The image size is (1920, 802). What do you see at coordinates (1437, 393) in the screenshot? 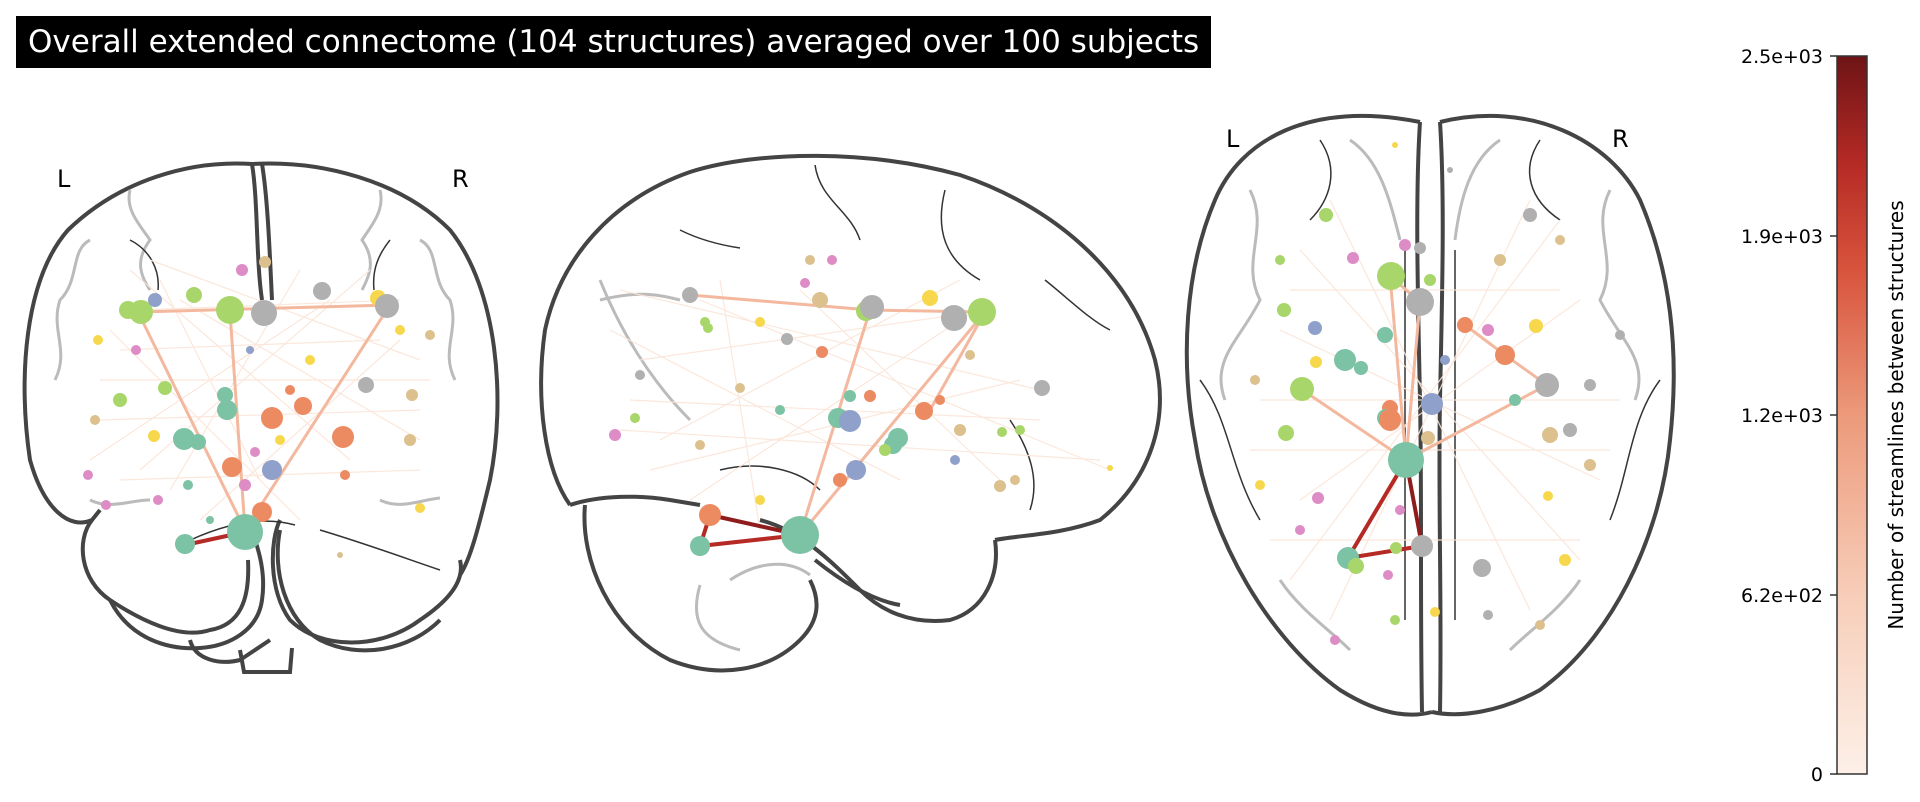
I see `axial-nodes` at bounding box center [1437, 393].